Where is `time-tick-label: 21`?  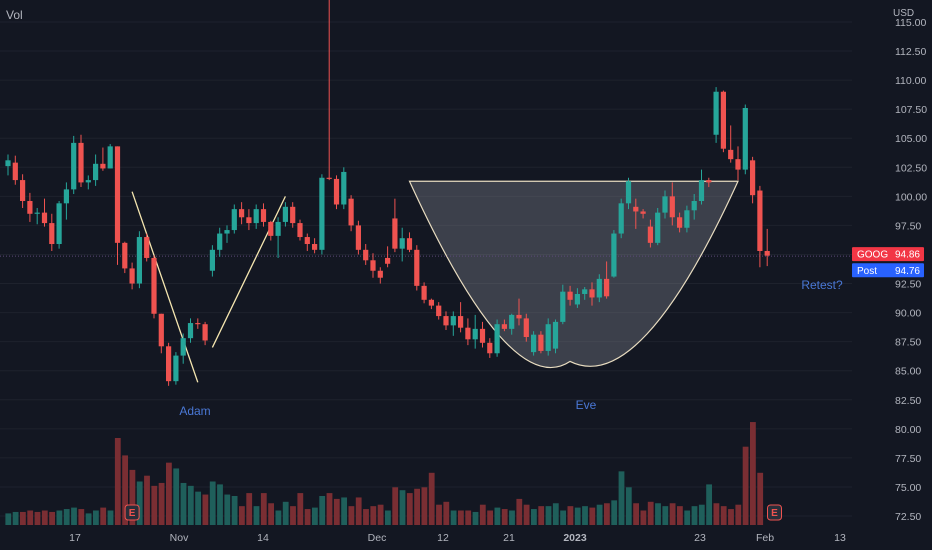 time-tick-label: 21 is located at coordinates (509, 538).